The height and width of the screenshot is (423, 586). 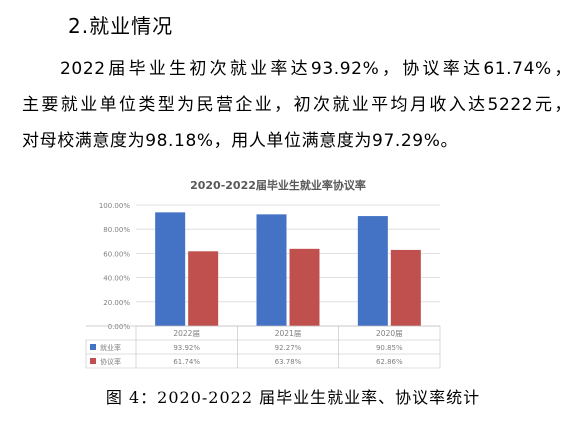 I want to click on chart-title: 2020-2022届毕业生就业率协议率, so click(x=278, y=185).